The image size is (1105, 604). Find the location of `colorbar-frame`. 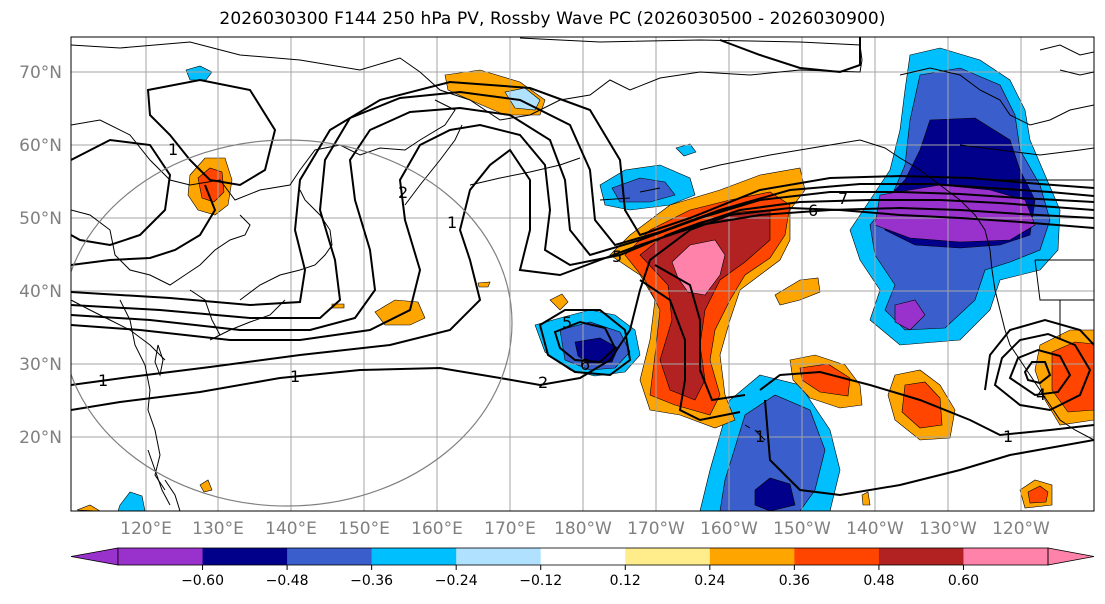

colorbar-frame is located at coordinates (583, 556).